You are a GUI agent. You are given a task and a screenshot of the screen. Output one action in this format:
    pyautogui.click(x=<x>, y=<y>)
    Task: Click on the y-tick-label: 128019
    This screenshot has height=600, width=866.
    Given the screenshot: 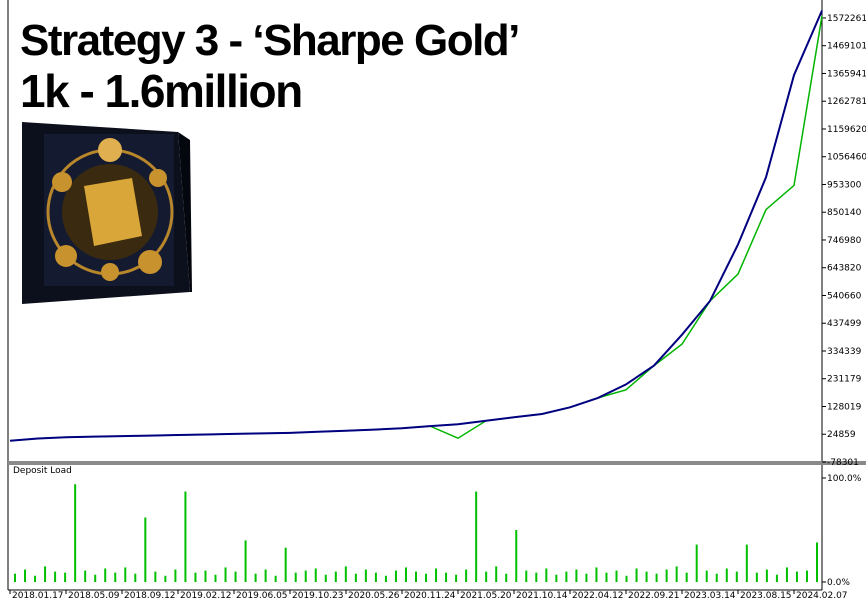 What is the action you would take?
    pyautogui.click(x=844, y=407)
    